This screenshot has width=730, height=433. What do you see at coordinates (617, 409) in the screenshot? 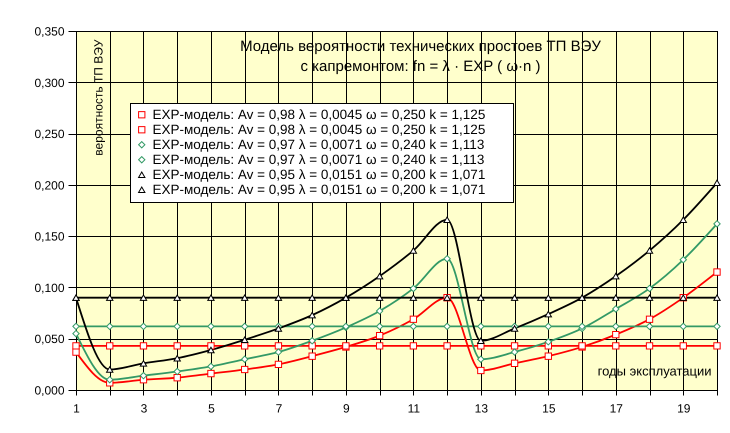
I see `x-tick-label: 17` at bounding box center [617, 409].